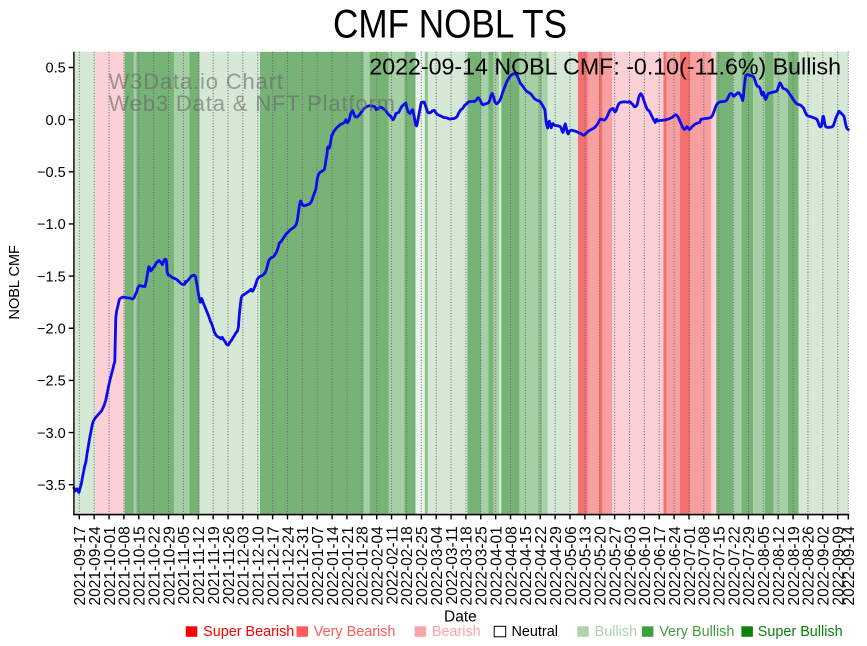 This screenshot has width=867, height=646. I want to click on svg-text: 2022-07-29, so click(749, 565).